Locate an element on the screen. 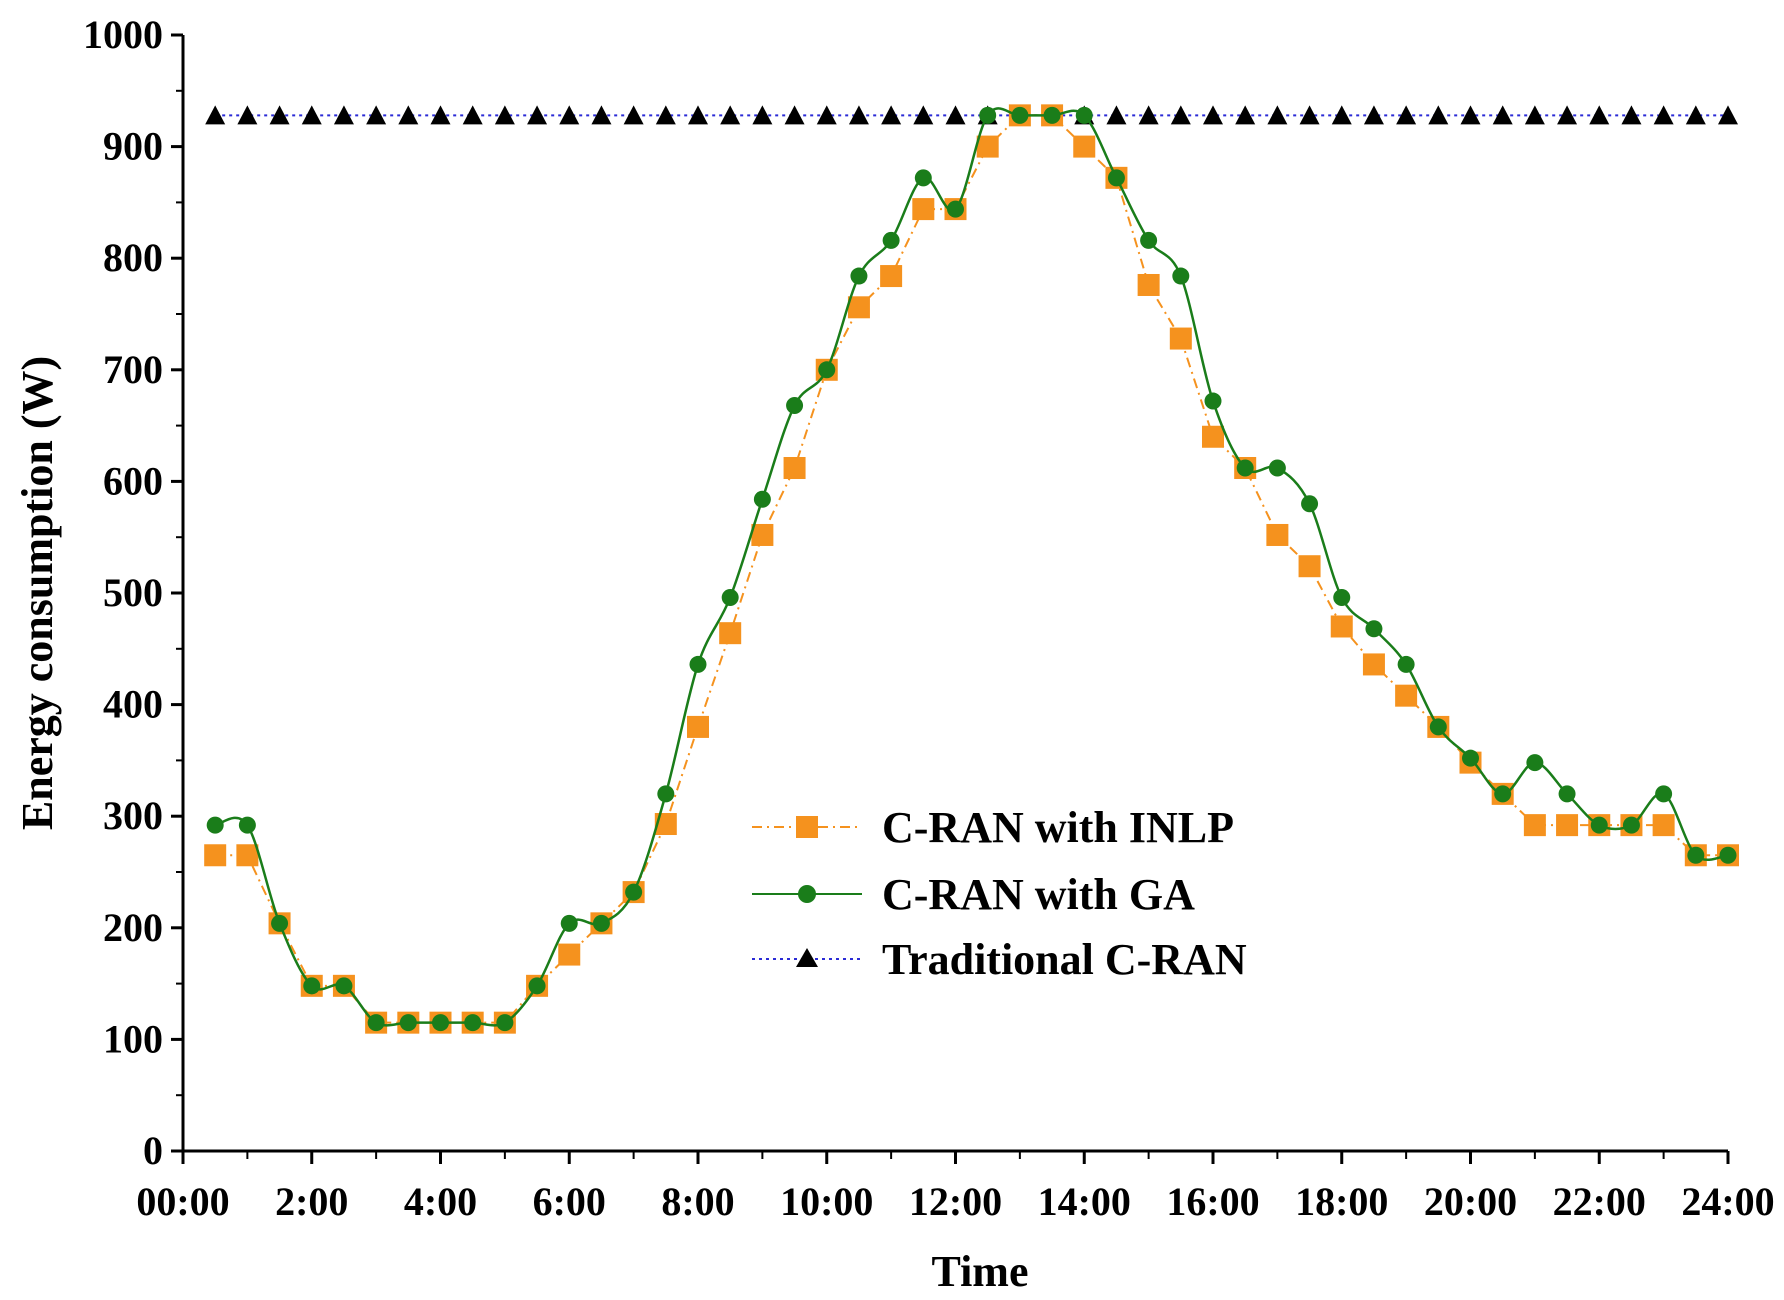 The image size is (1784, 1300). y-tick-label: 400 is located at coordinates (133, 704).